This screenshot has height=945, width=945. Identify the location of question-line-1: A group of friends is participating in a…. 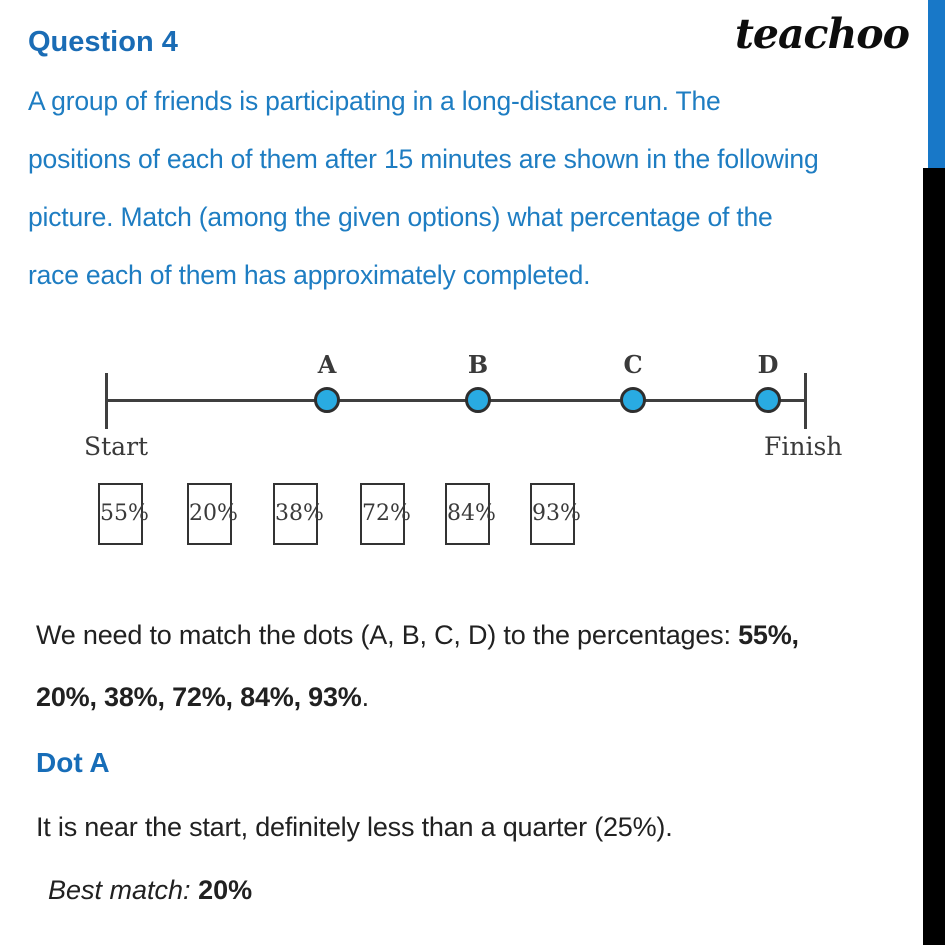
(374, 101).